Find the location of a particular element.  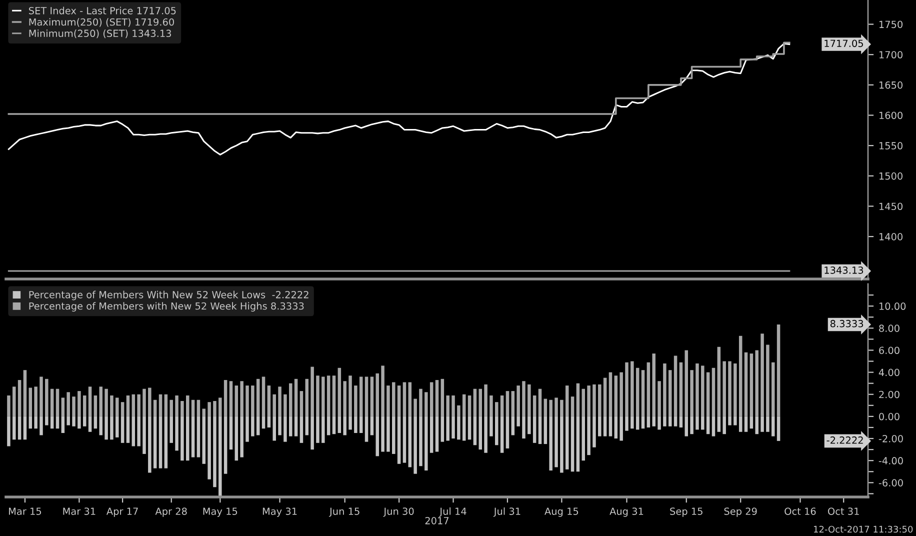

x-tick-label: Sep 29 is located at coordinates (740, 512).